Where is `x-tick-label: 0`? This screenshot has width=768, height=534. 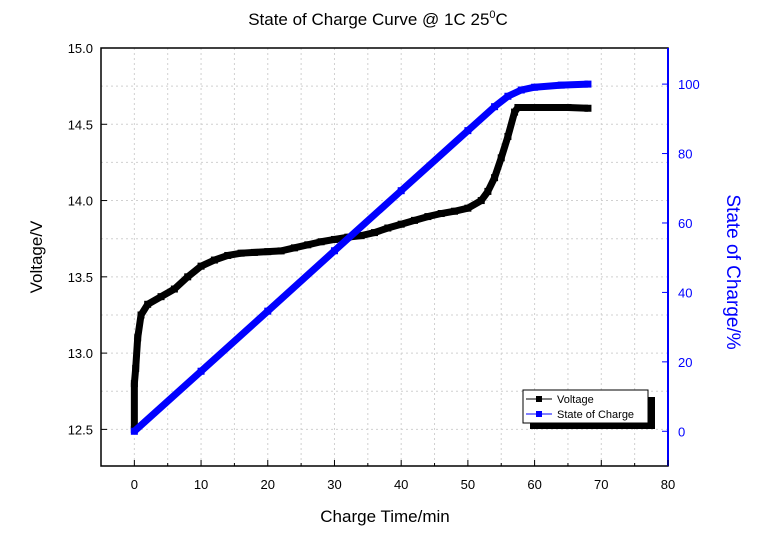
x-tick-label: 0 is located at coordinates (134, 484).